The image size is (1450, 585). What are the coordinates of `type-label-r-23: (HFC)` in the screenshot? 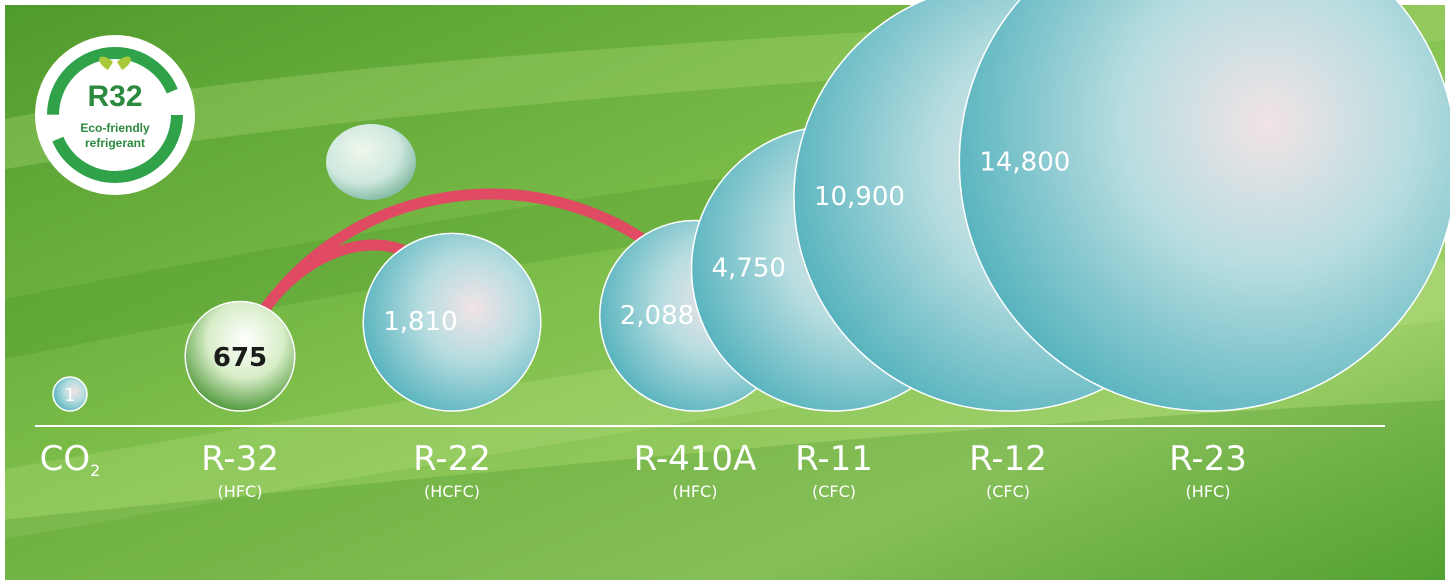 It's located at (1208, 491).